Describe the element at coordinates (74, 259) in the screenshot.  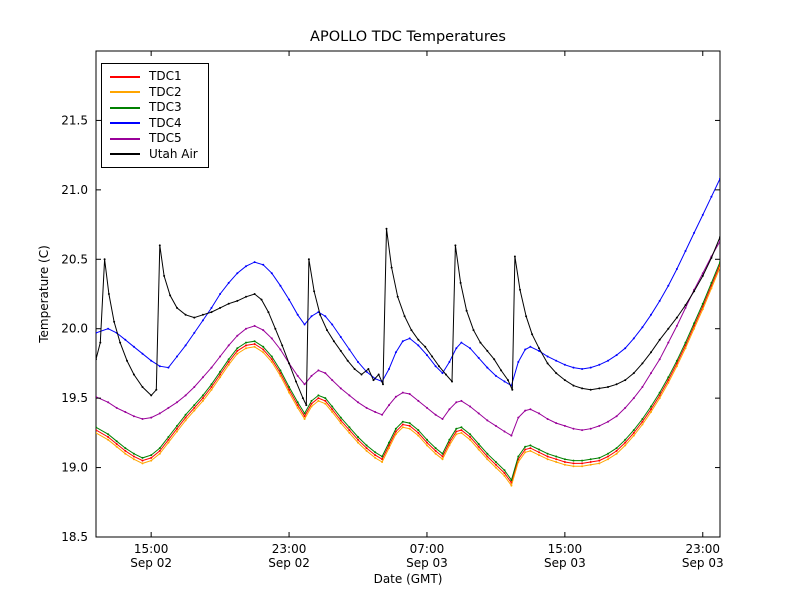
I see `y-tick-label: 20.5` at that location.